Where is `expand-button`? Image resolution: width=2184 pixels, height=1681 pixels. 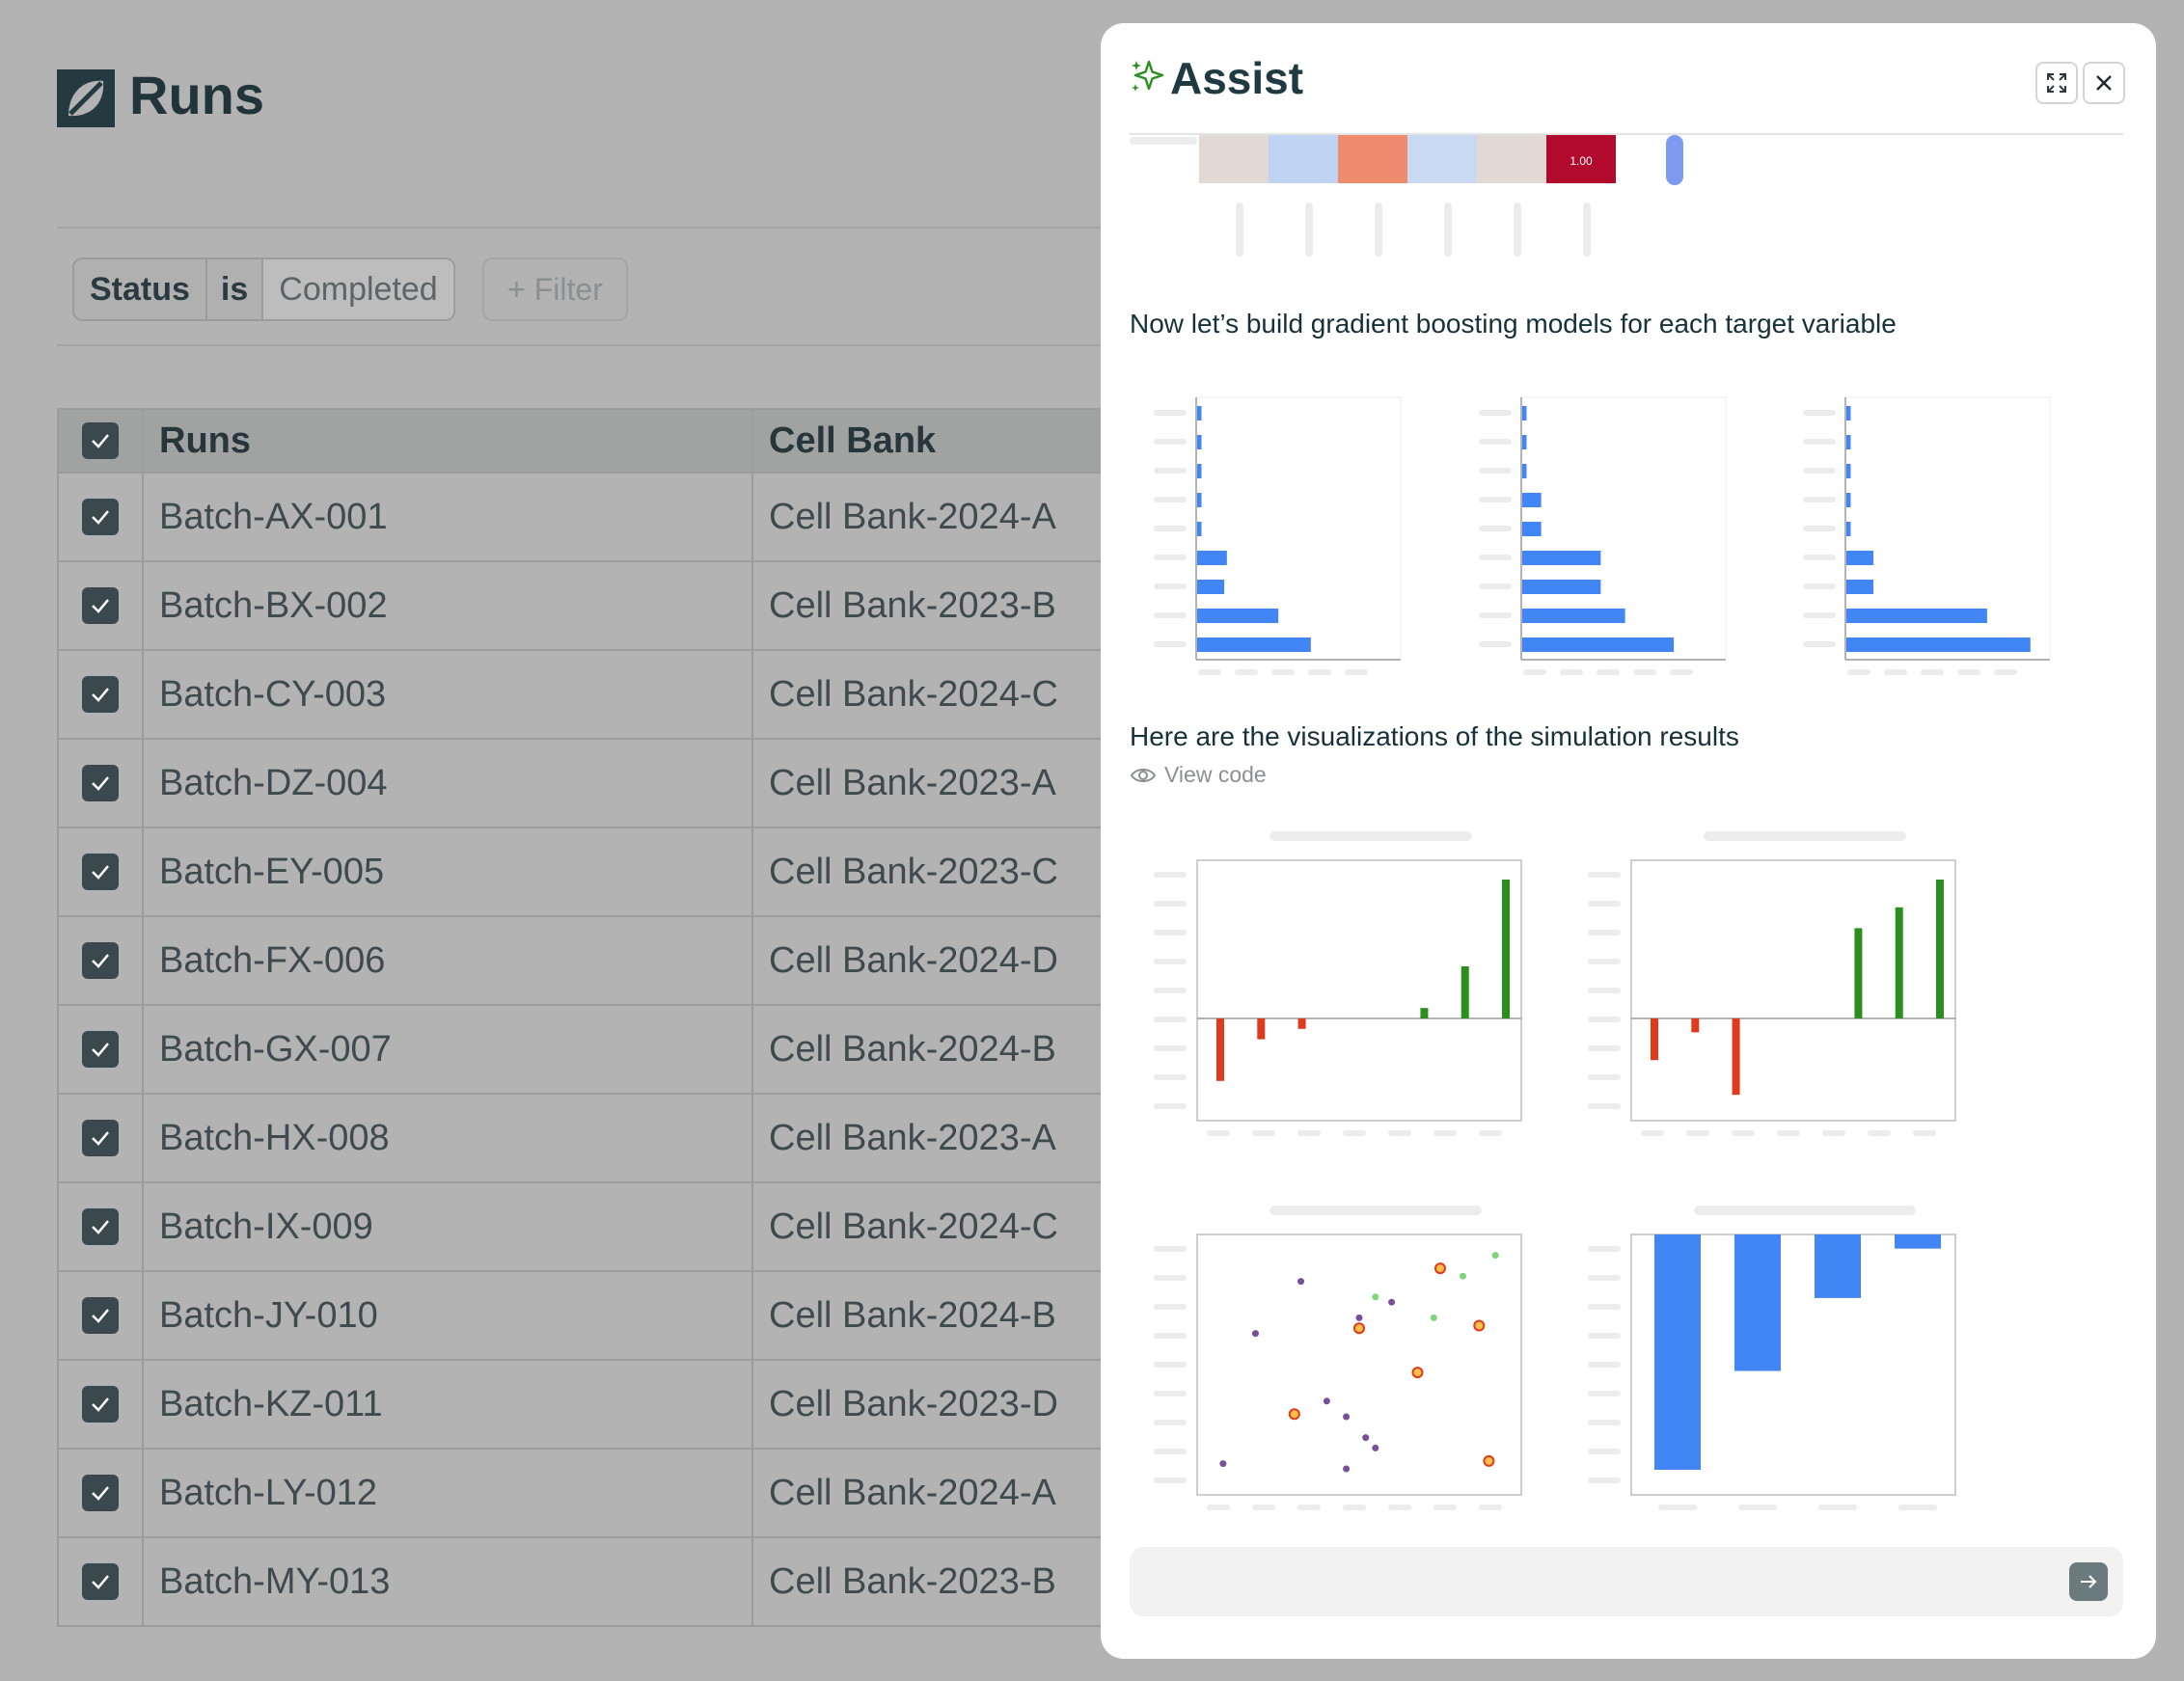
expand-button is located at coordinates (2056, 83).